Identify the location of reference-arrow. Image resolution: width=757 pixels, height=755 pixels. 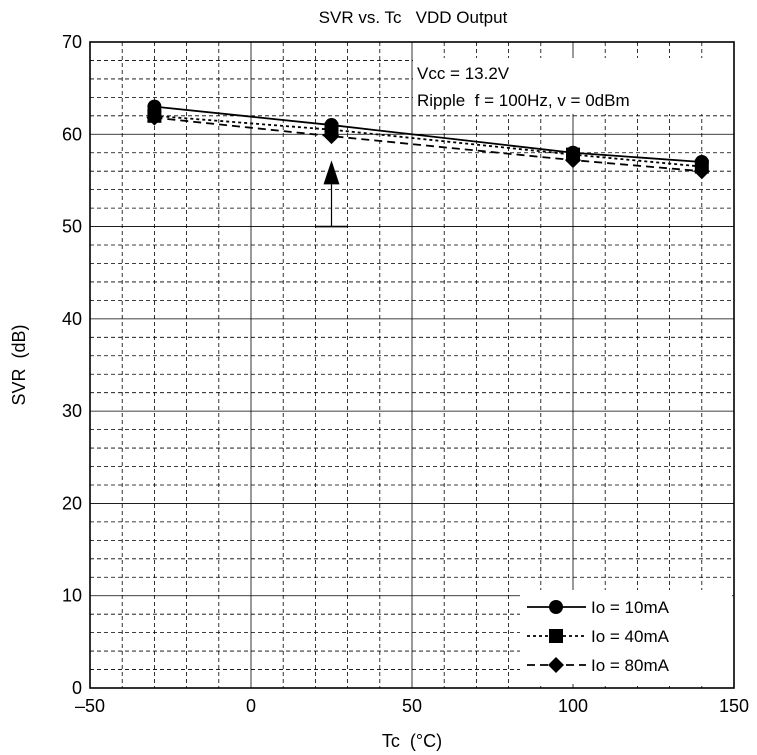
(331, 194).